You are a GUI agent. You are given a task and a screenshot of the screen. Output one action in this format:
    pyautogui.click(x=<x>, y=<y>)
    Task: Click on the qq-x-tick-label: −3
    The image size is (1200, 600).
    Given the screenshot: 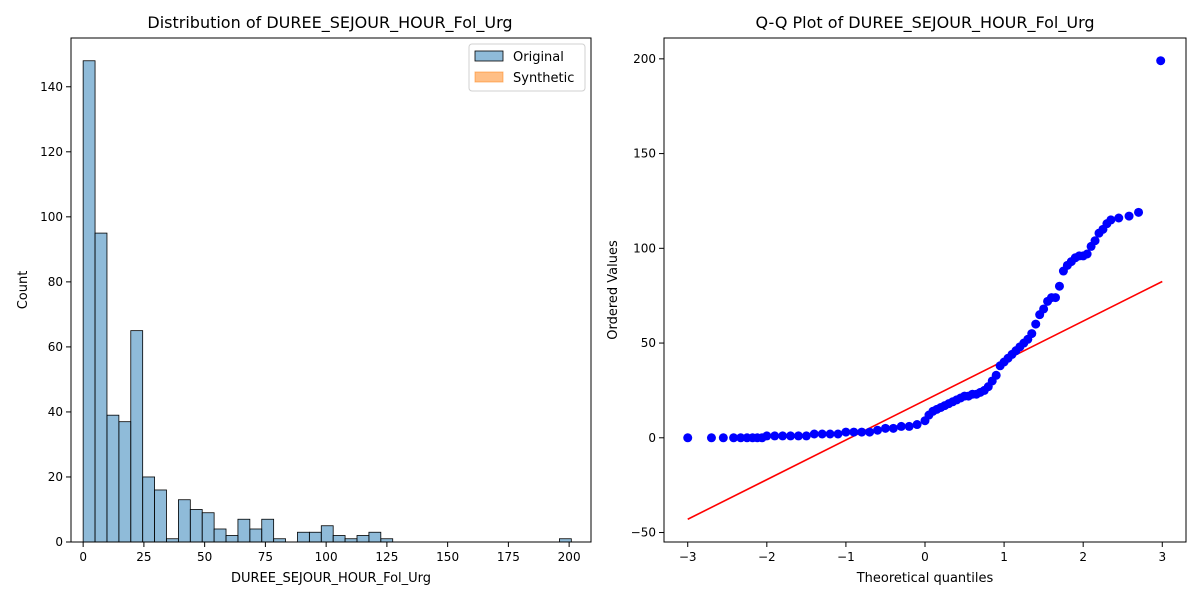 What is the action you would take?
    pyautogui.click(x=688, y=557)
    